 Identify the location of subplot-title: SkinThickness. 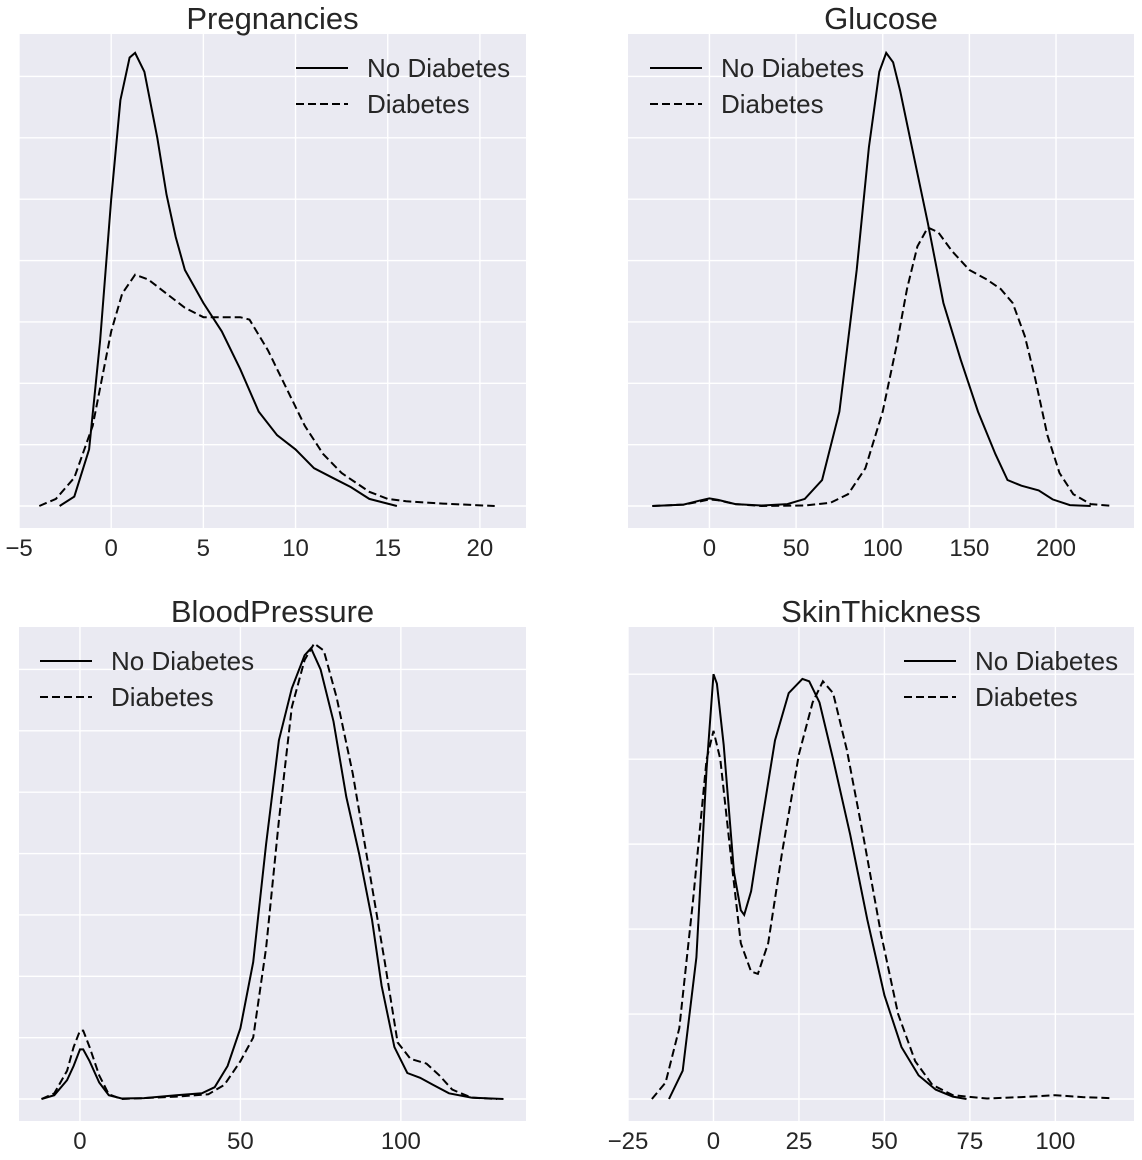
(881, 611).